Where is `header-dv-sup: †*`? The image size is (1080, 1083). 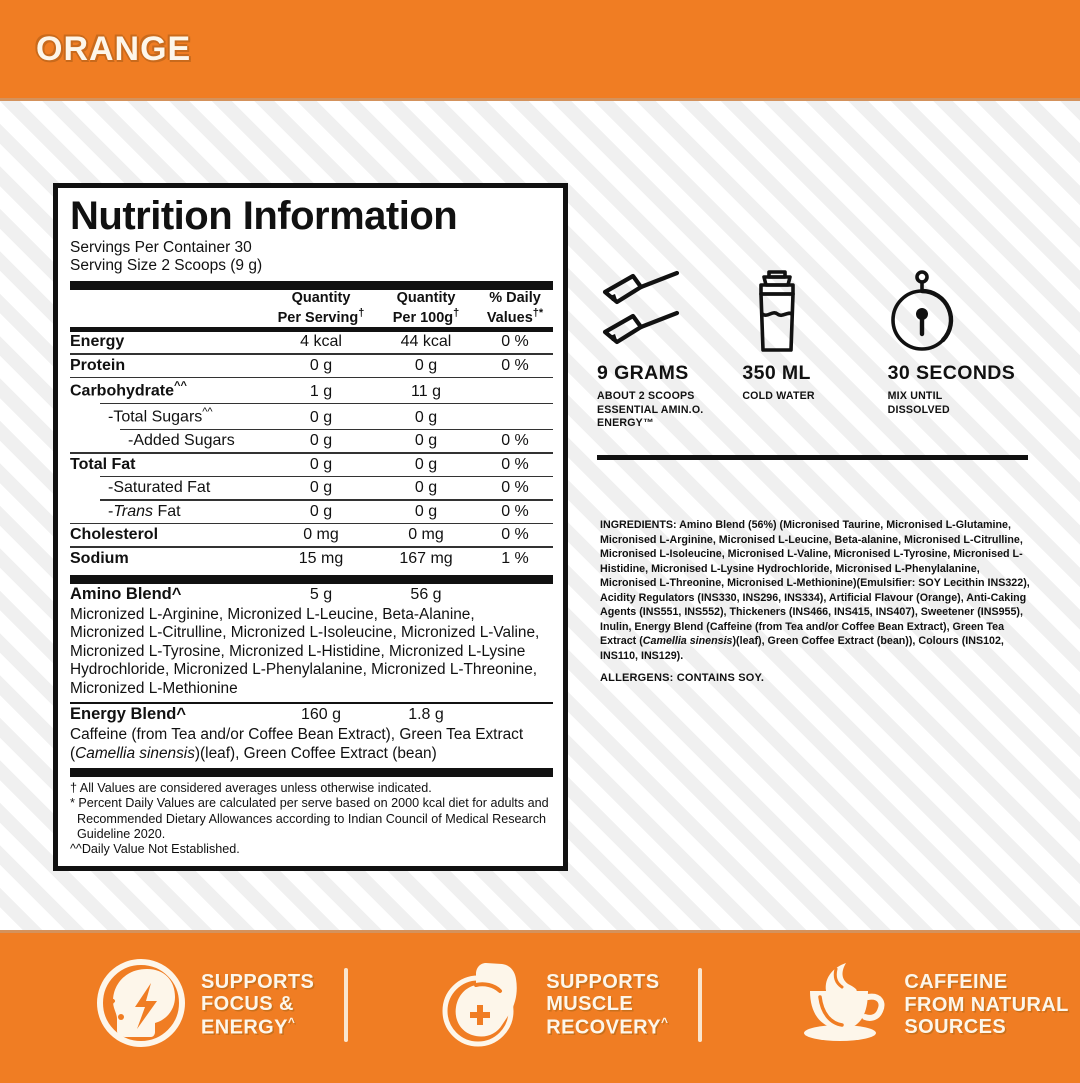 header-dv-sup: †* is located at coordinates (538, 312).